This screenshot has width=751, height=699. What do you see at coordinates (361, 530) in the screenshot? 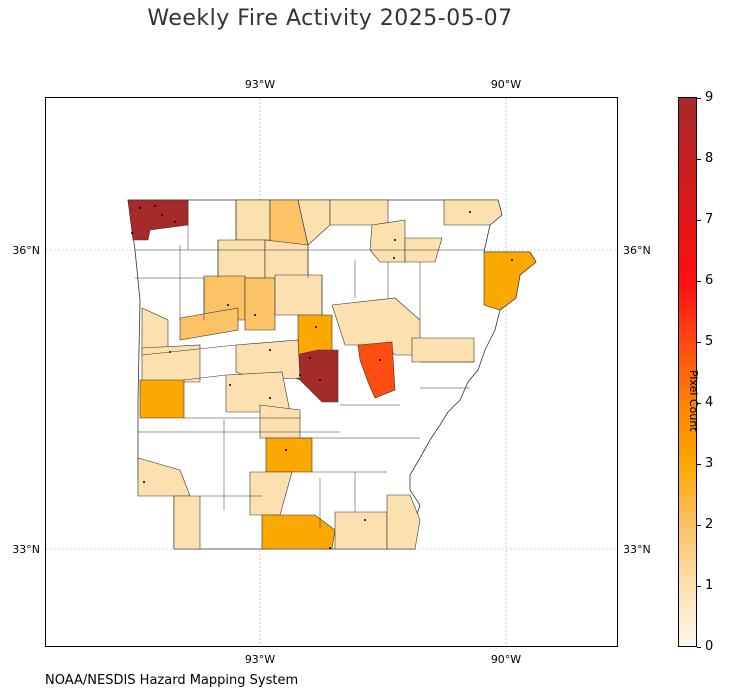
I see `county-s4` at bounding box center [361, 530].